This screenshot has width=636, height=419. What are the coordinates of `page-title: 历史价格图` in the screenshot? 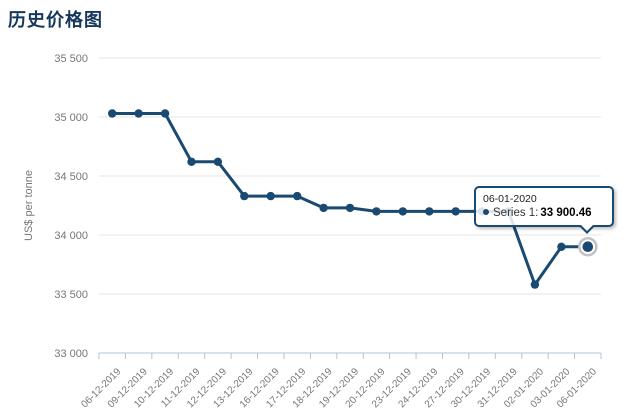 It's located at (55, 20).